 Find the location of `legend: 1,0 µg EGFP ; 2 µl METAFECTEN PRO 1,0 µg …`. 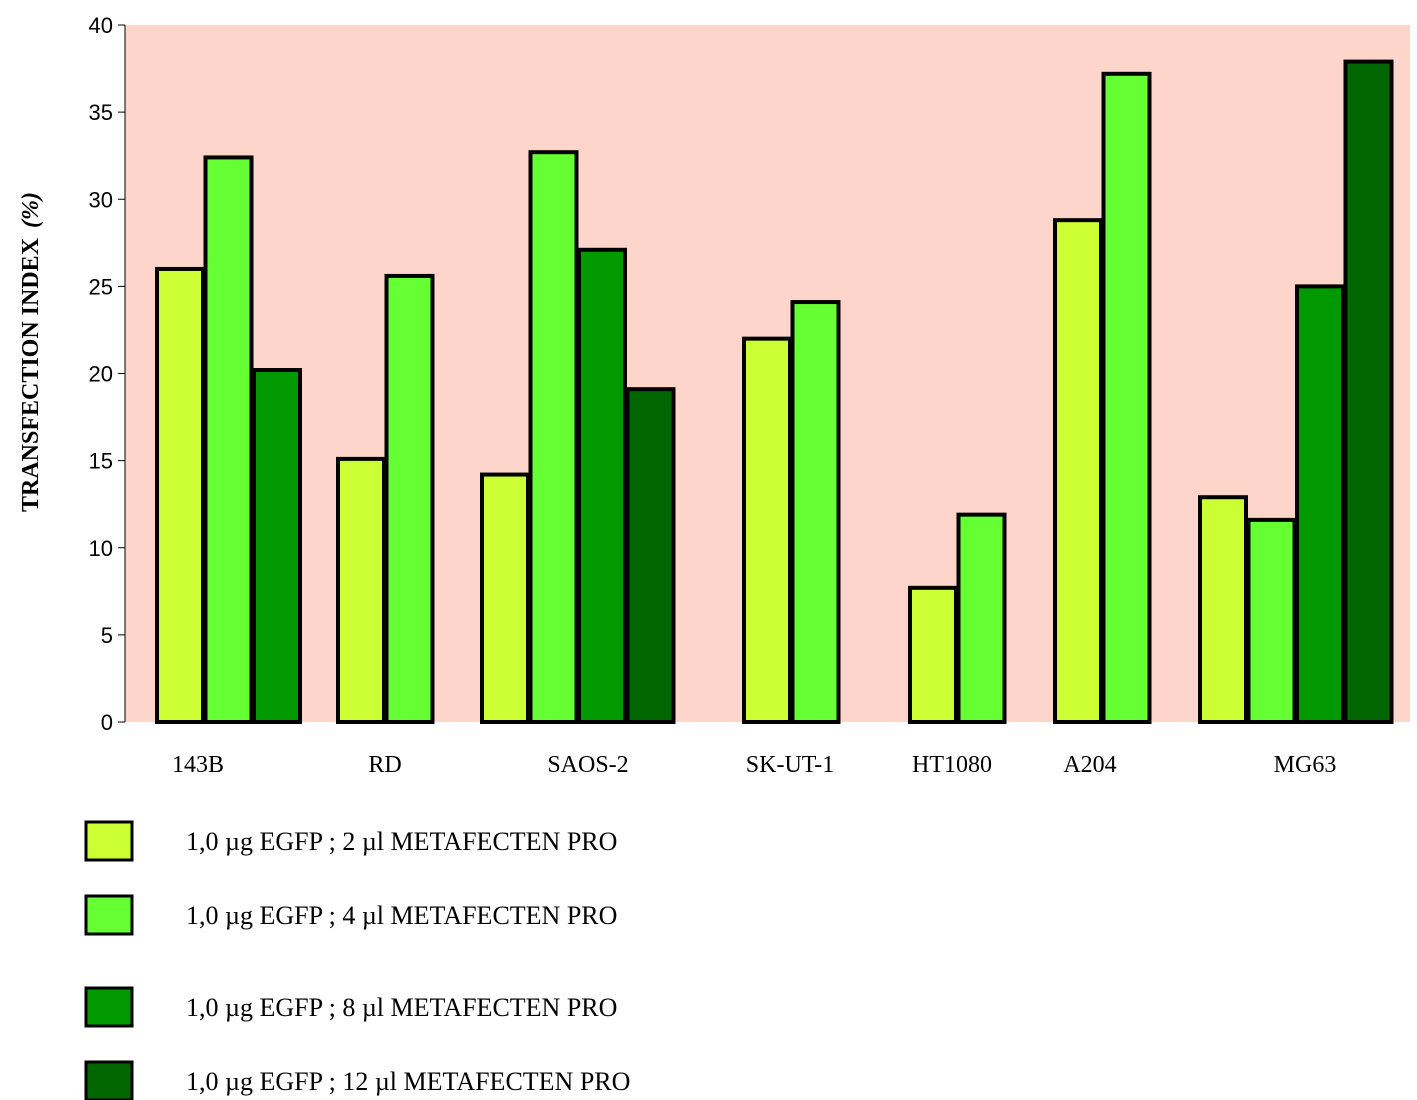

legend: 1,0 µg EGFP ; 2 µl METAFECTEN PRO 1,0 µg … is located at coordinates (357, 960).